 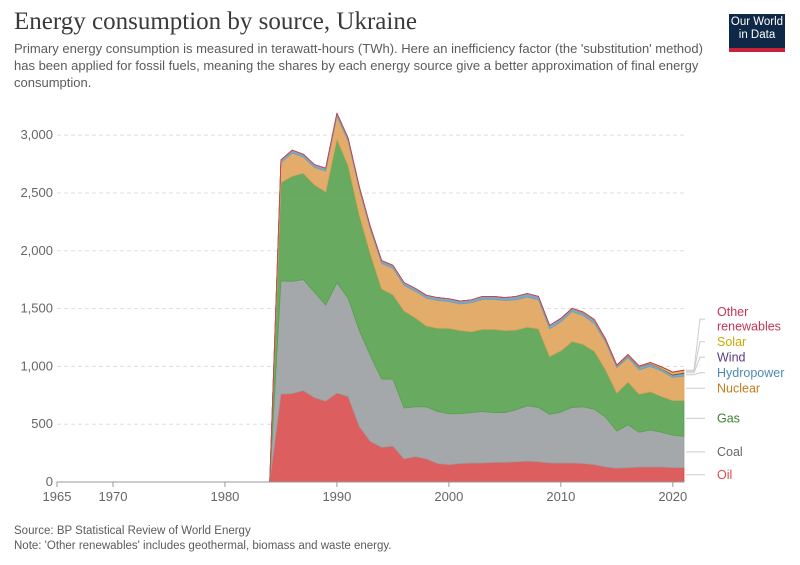 I want to click on legend-connector-other-renewables, so click(x=695, y=344).